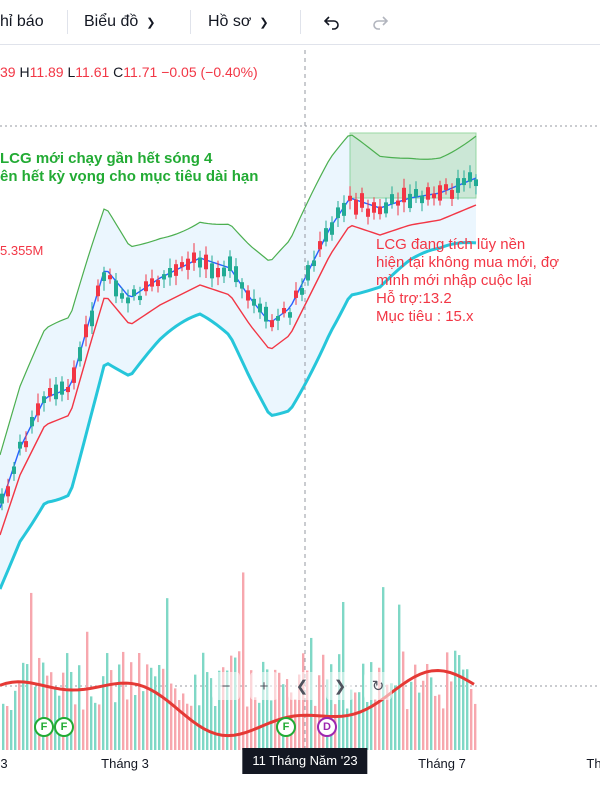  What do you see at coordinates (380, 22) in the screenshot?
I see `redo-icon` at bounding box center [380, 22].